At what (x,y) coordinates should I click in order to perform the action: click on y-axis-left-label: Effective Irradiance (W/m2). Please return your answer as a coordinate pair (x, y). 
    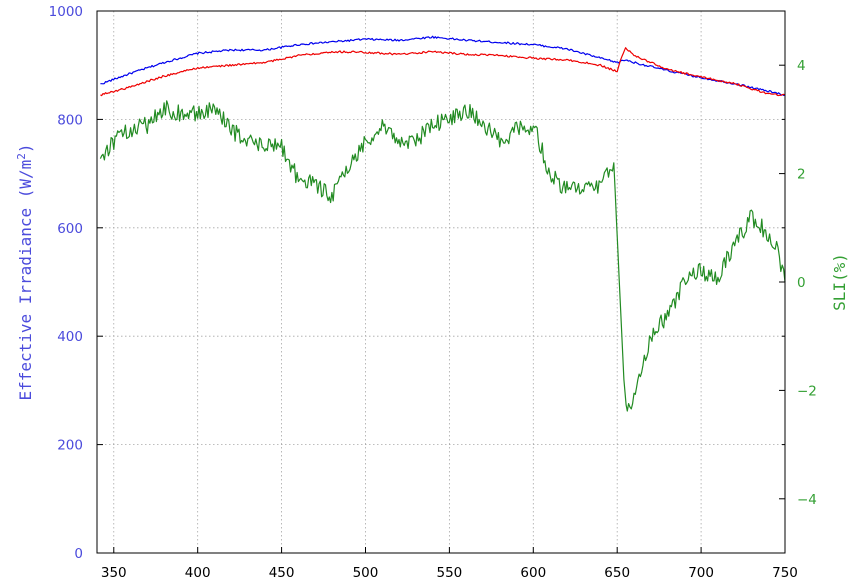
    Looking at the image, I should click on (25, 271).